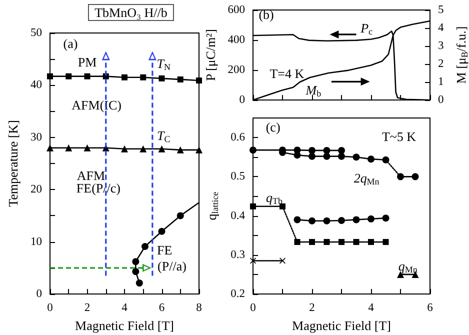 This screenshot has width=469, height=335. Describe the element at coordinates (212, 206) in the screenshot. I see `y-axis-title: qlattice` at that location.